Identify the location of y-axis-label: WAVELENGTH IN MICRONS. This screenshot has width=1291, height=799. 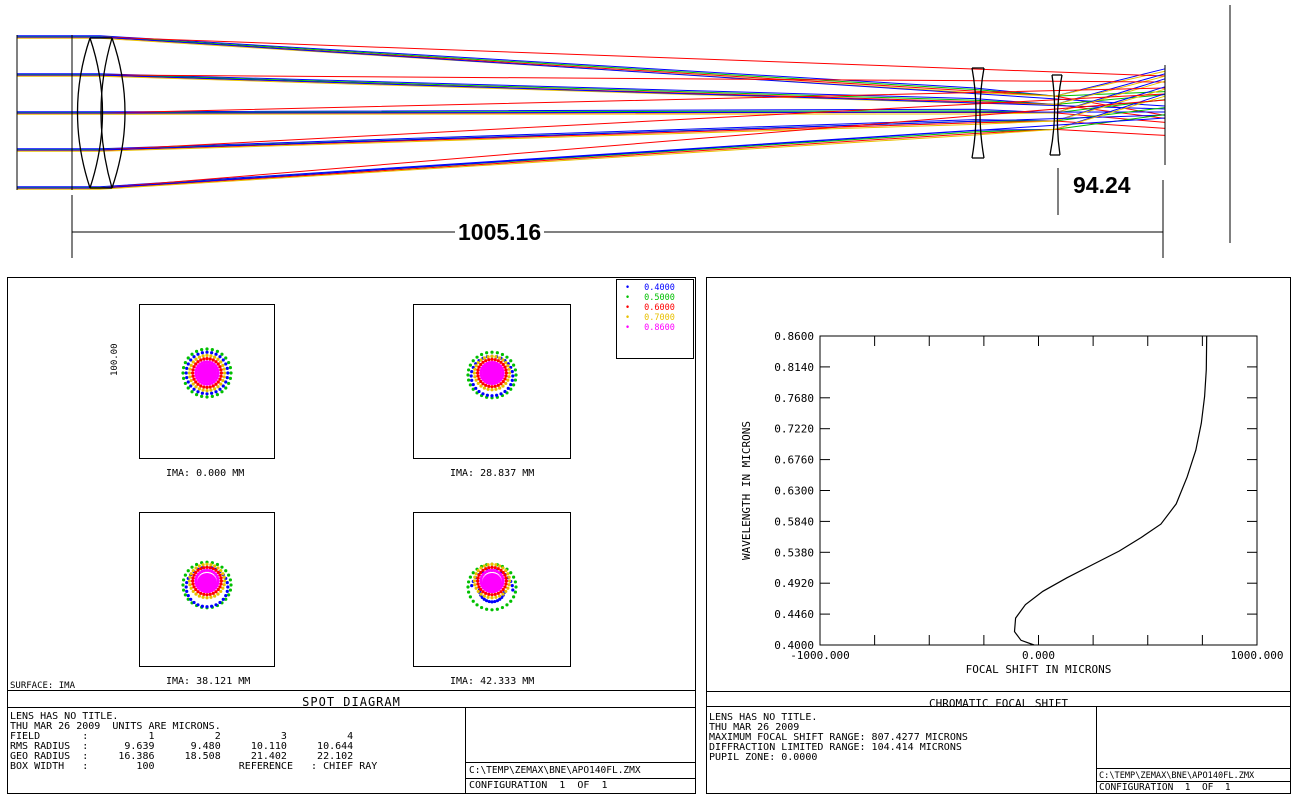
(746, 490).